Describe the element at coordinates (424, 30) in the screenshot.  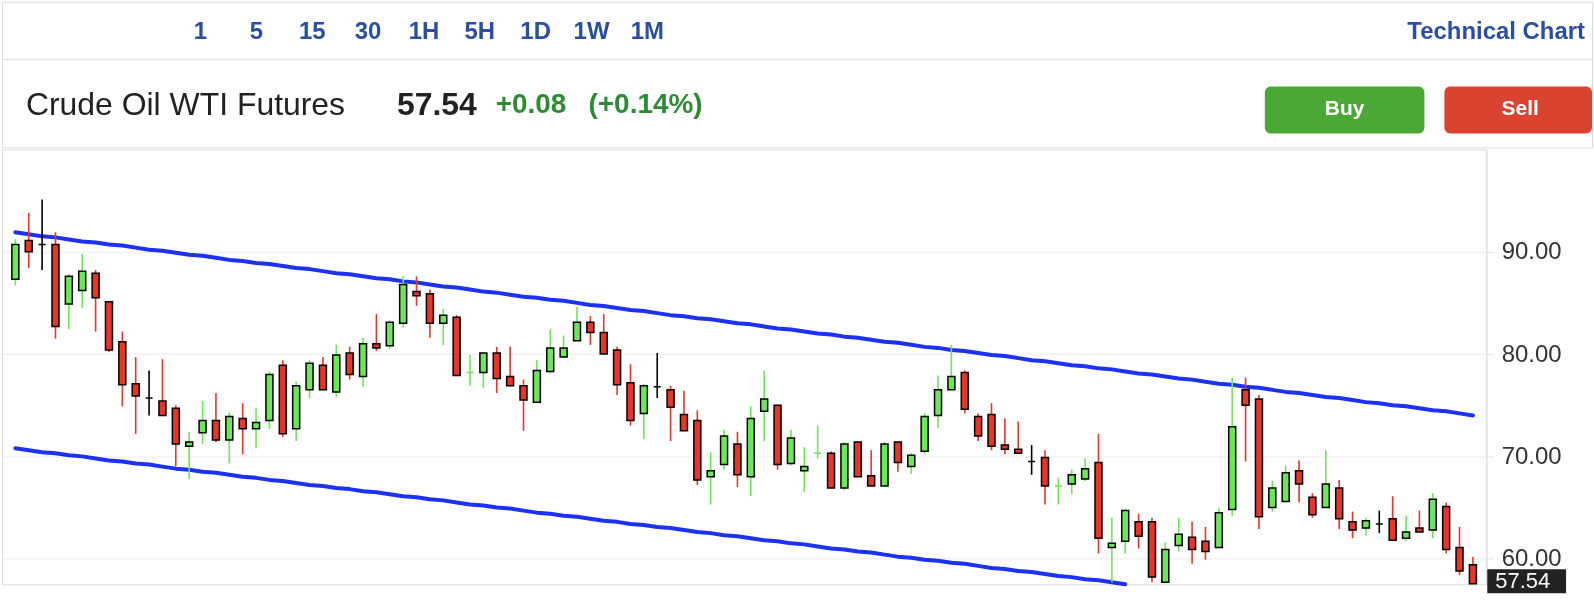
I see `text: 1H` at that location.